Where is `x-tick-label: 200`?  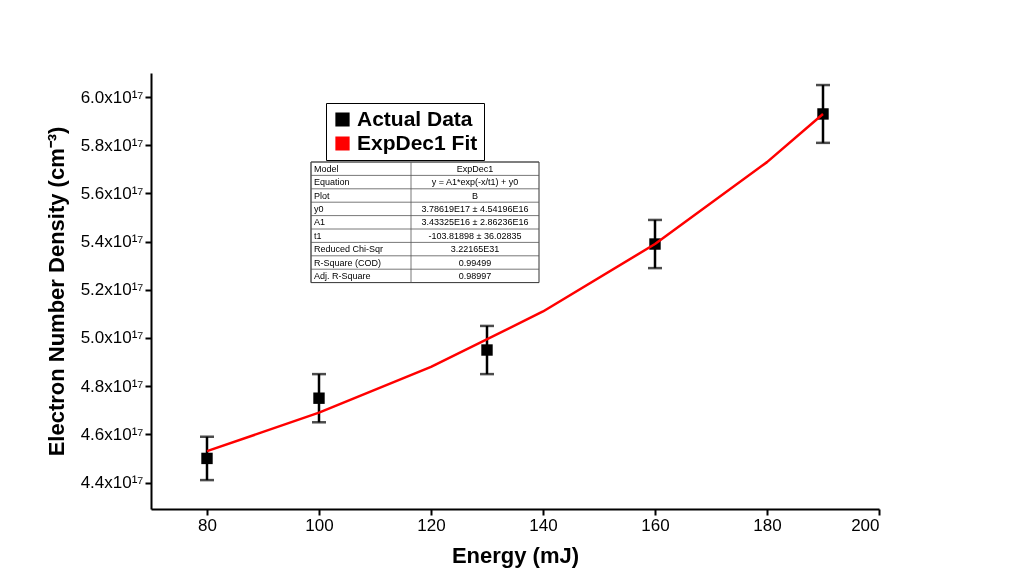 x-tick-label: 200 is located at coordinates (865, 525).